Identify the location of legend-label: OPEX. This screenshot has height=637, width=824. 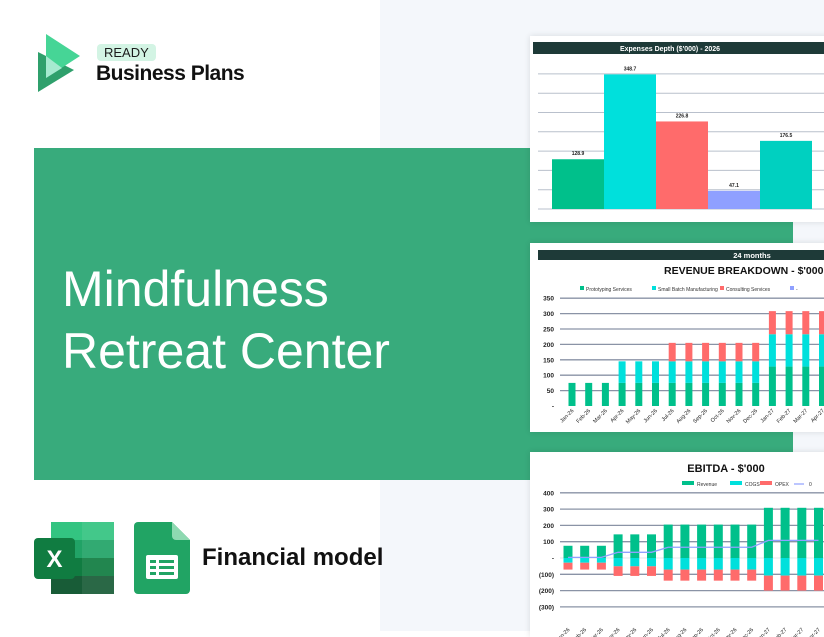
(782, 485).